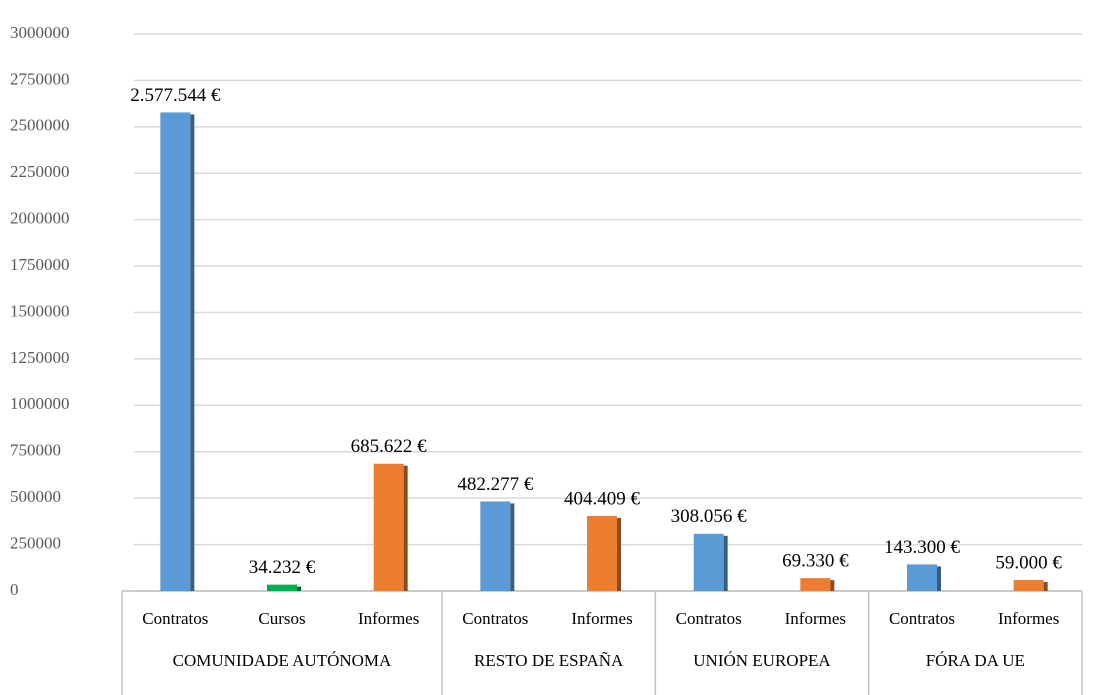 The height and width of the screenshot is (695, 1096). What do you see at coordinates (709, 516) in the screenshot?
I see `value-label: 308.056 €` at bounding box center [709, 516].